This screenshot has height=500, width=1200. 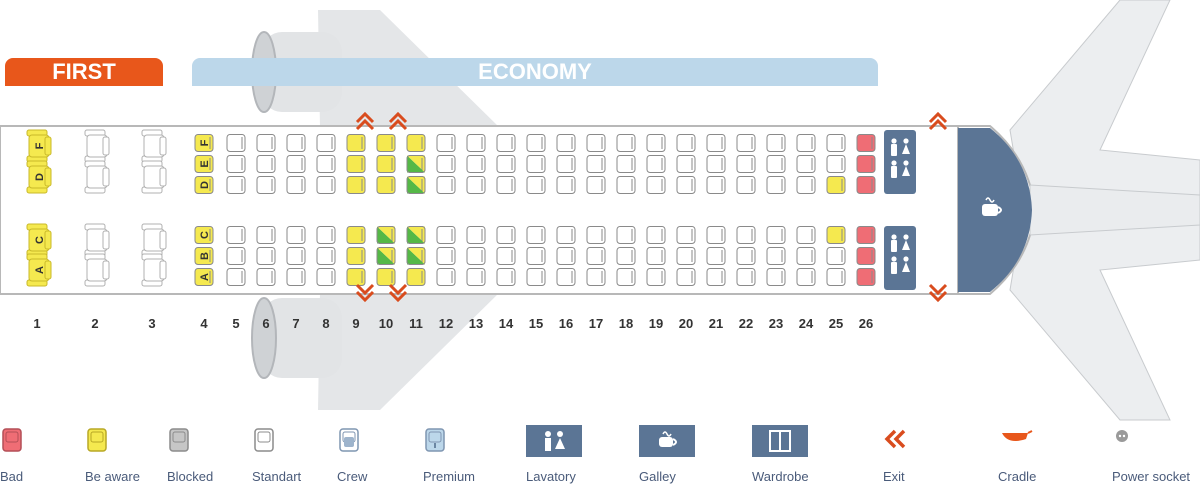 What do you see at coordinates (806, 235) in the screenshot?
I see `seat-24C` at bounding box center [806, 235].